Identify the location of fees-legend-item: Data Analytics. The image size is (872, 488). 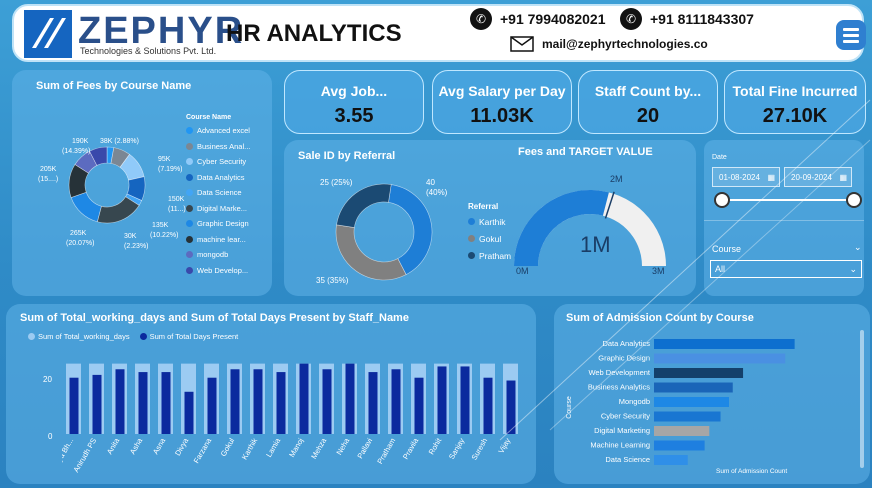
(218, 178).